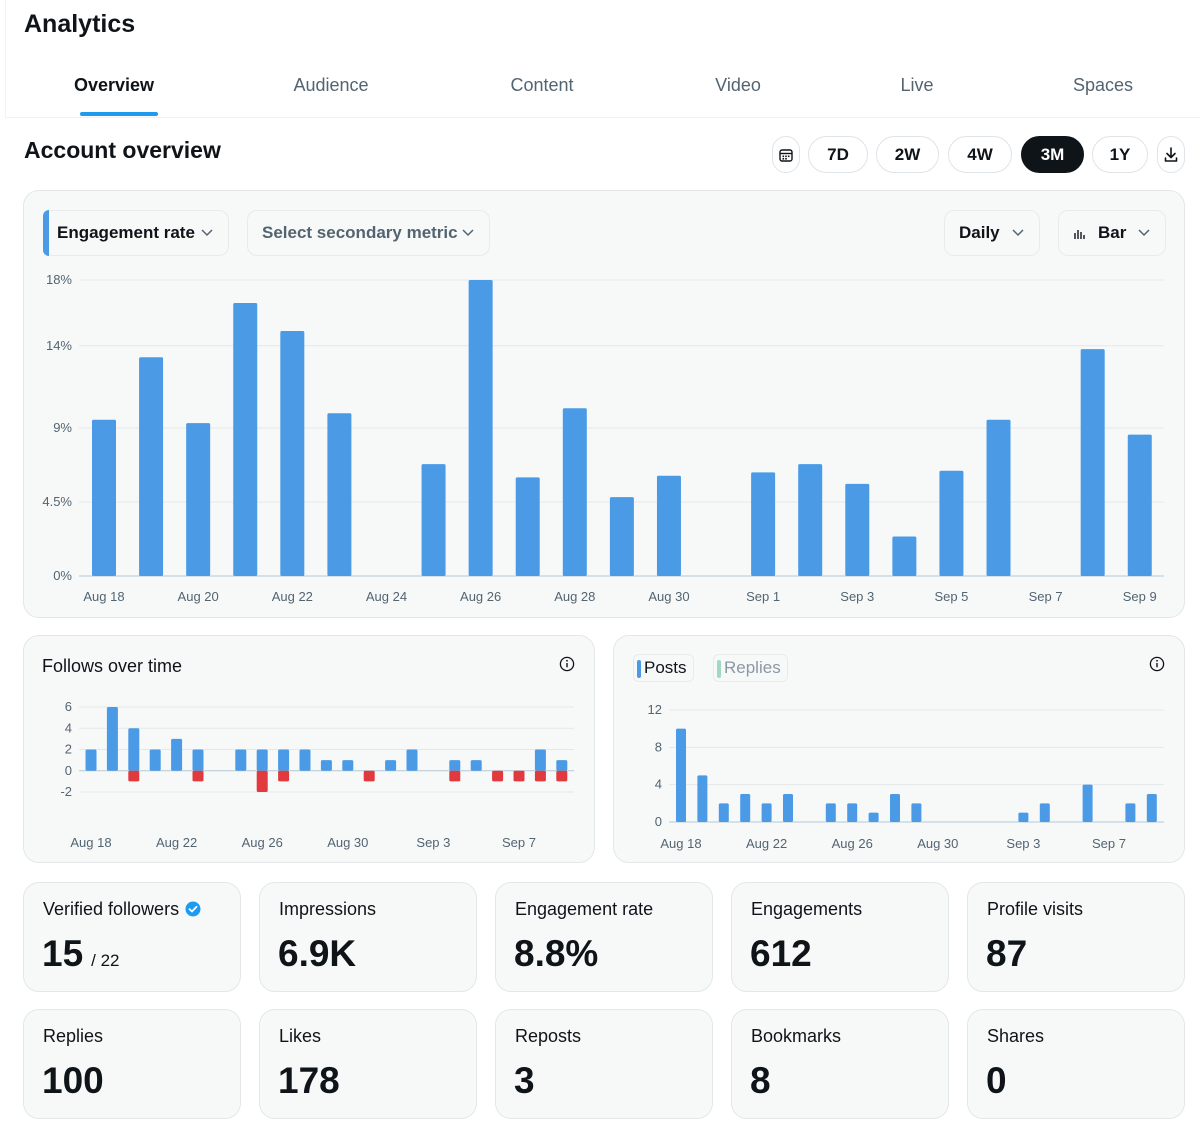 Image resolution: width=1200 pixels, height=1132 pixels. Describe the element at coordinates (1076, 937) in the screenshot. I see `stat-card-profile-visits: Profile visits 87` at that location.